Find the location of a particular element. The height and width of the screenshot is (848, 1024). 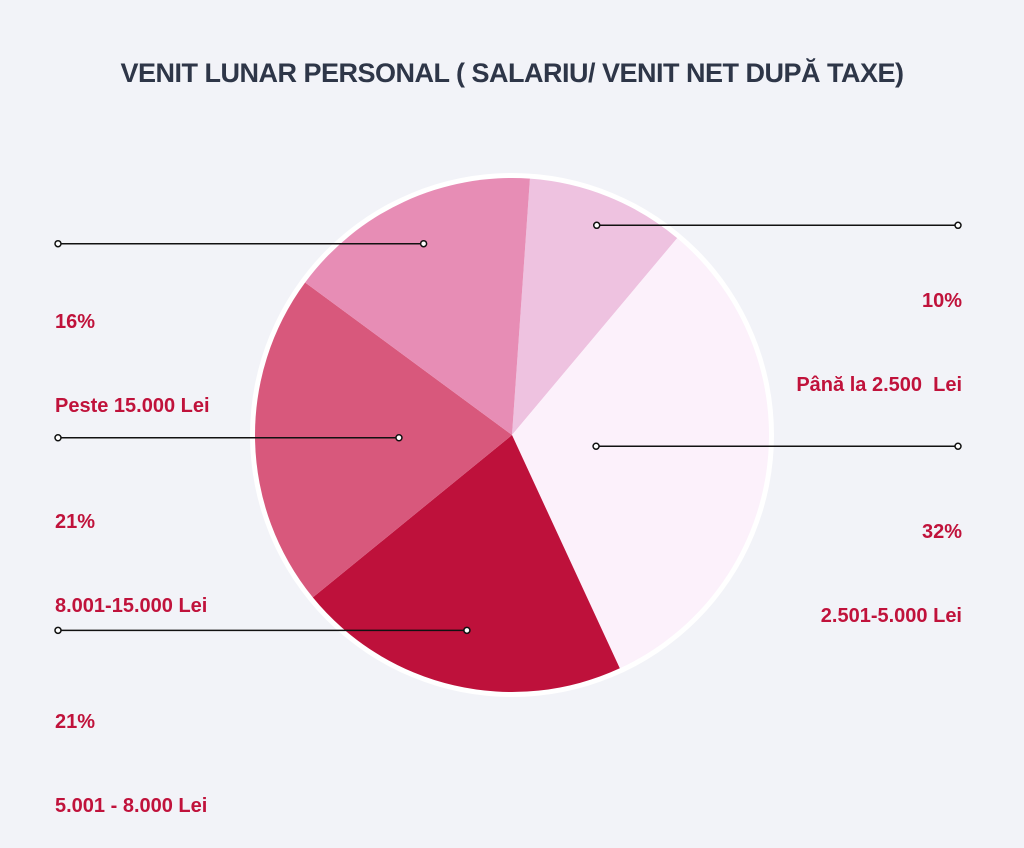

slice-label-3: 21% 8.001-15.000 Lei is located at coordinates (131, 550).